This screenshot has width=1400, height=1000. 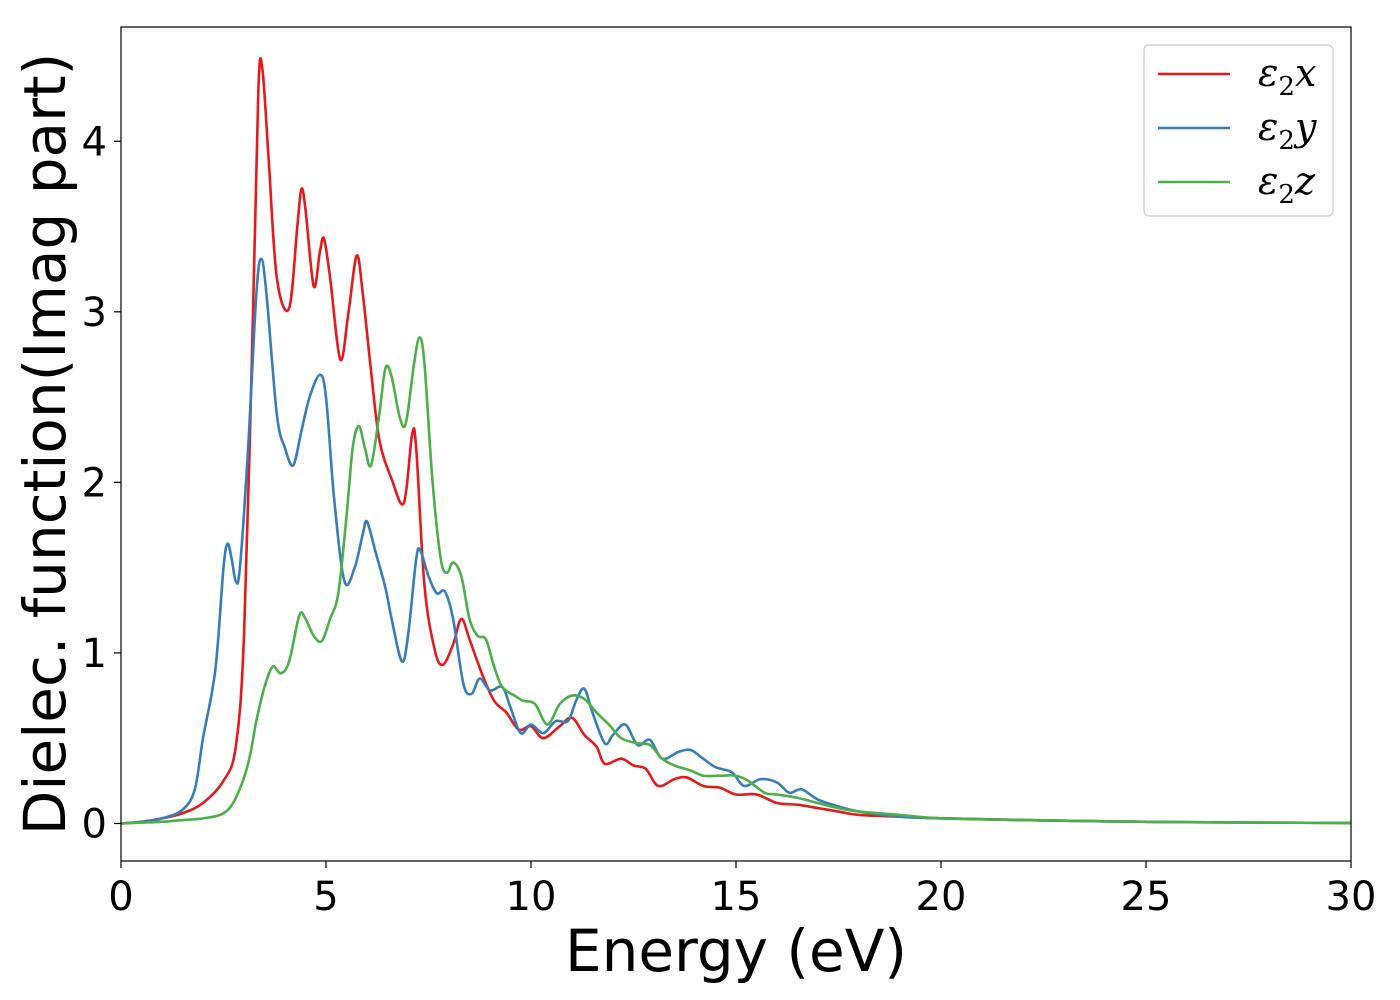 What do you see at coordinates (45, 444) in the screenshot?
I see `y-axis-title: Dielec. function(Imag part)` at bounding box center [45, 444].